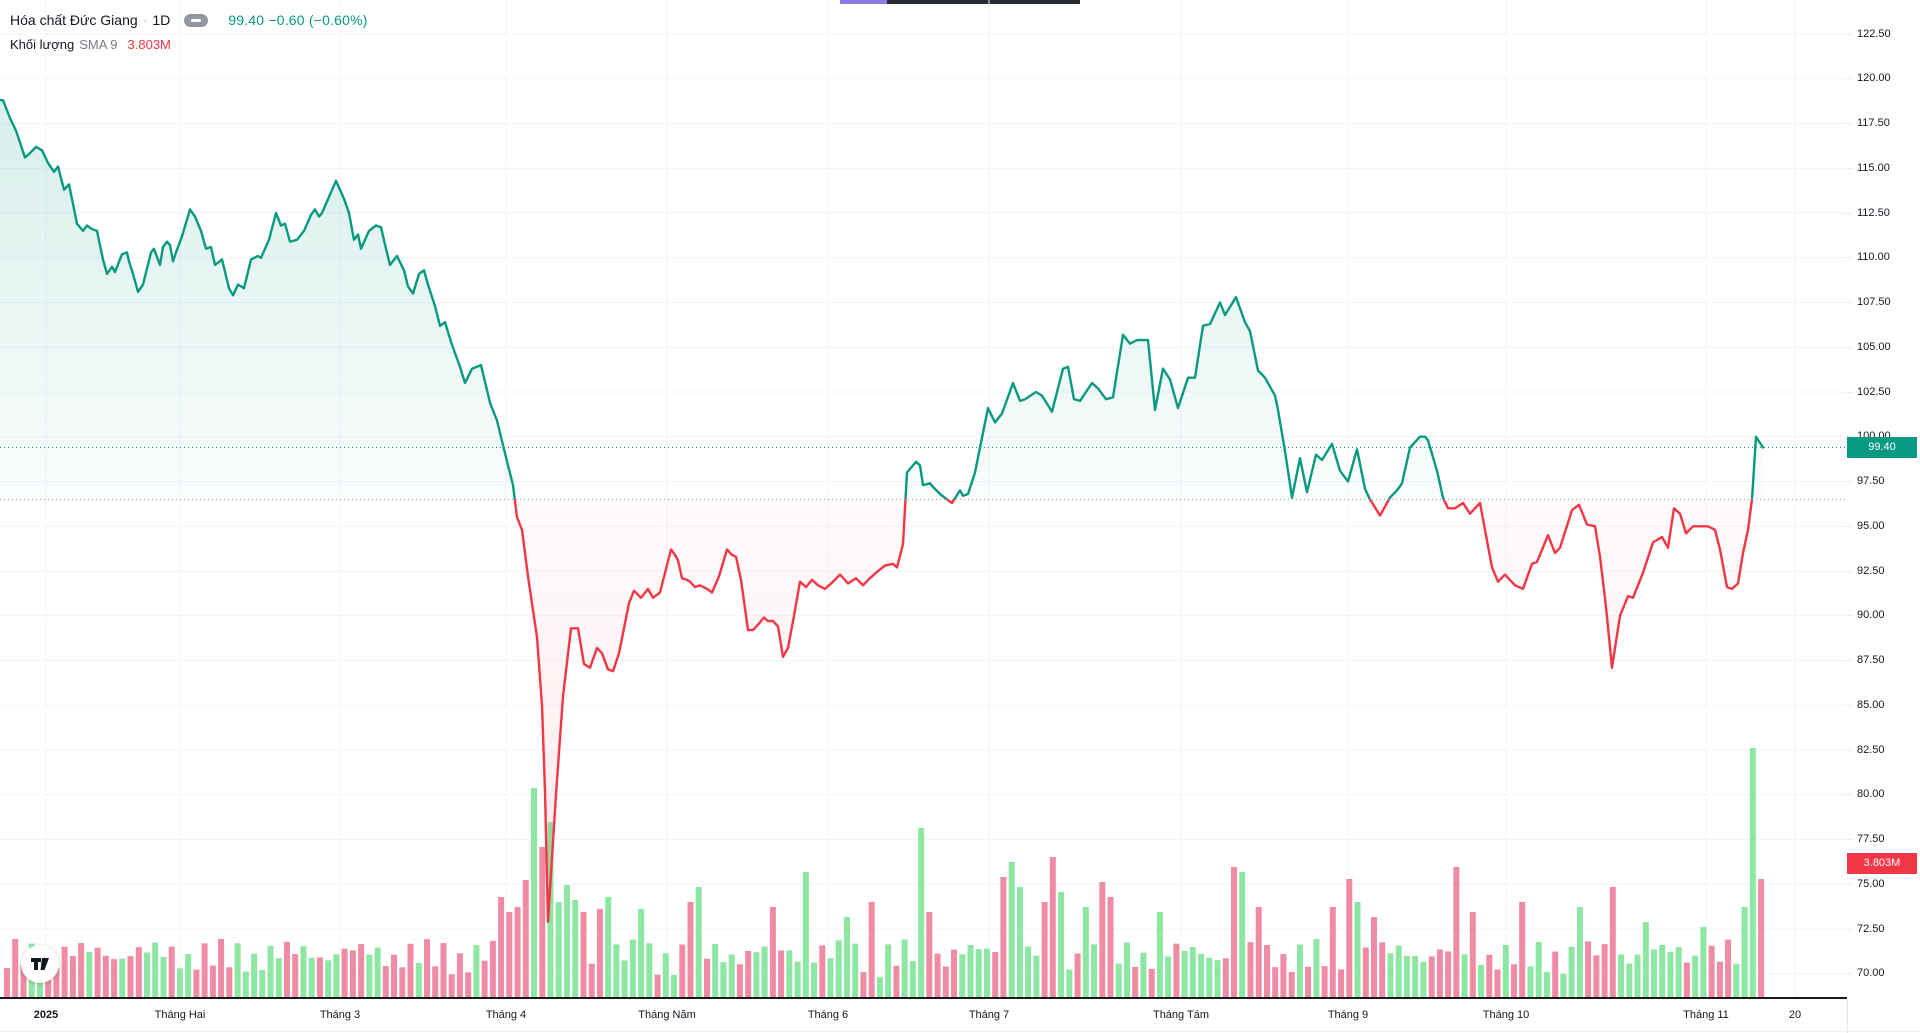 This screenshot has width=1920, height=1033. I want to click on price-axis-label: 105.00, so click(1874, 346).